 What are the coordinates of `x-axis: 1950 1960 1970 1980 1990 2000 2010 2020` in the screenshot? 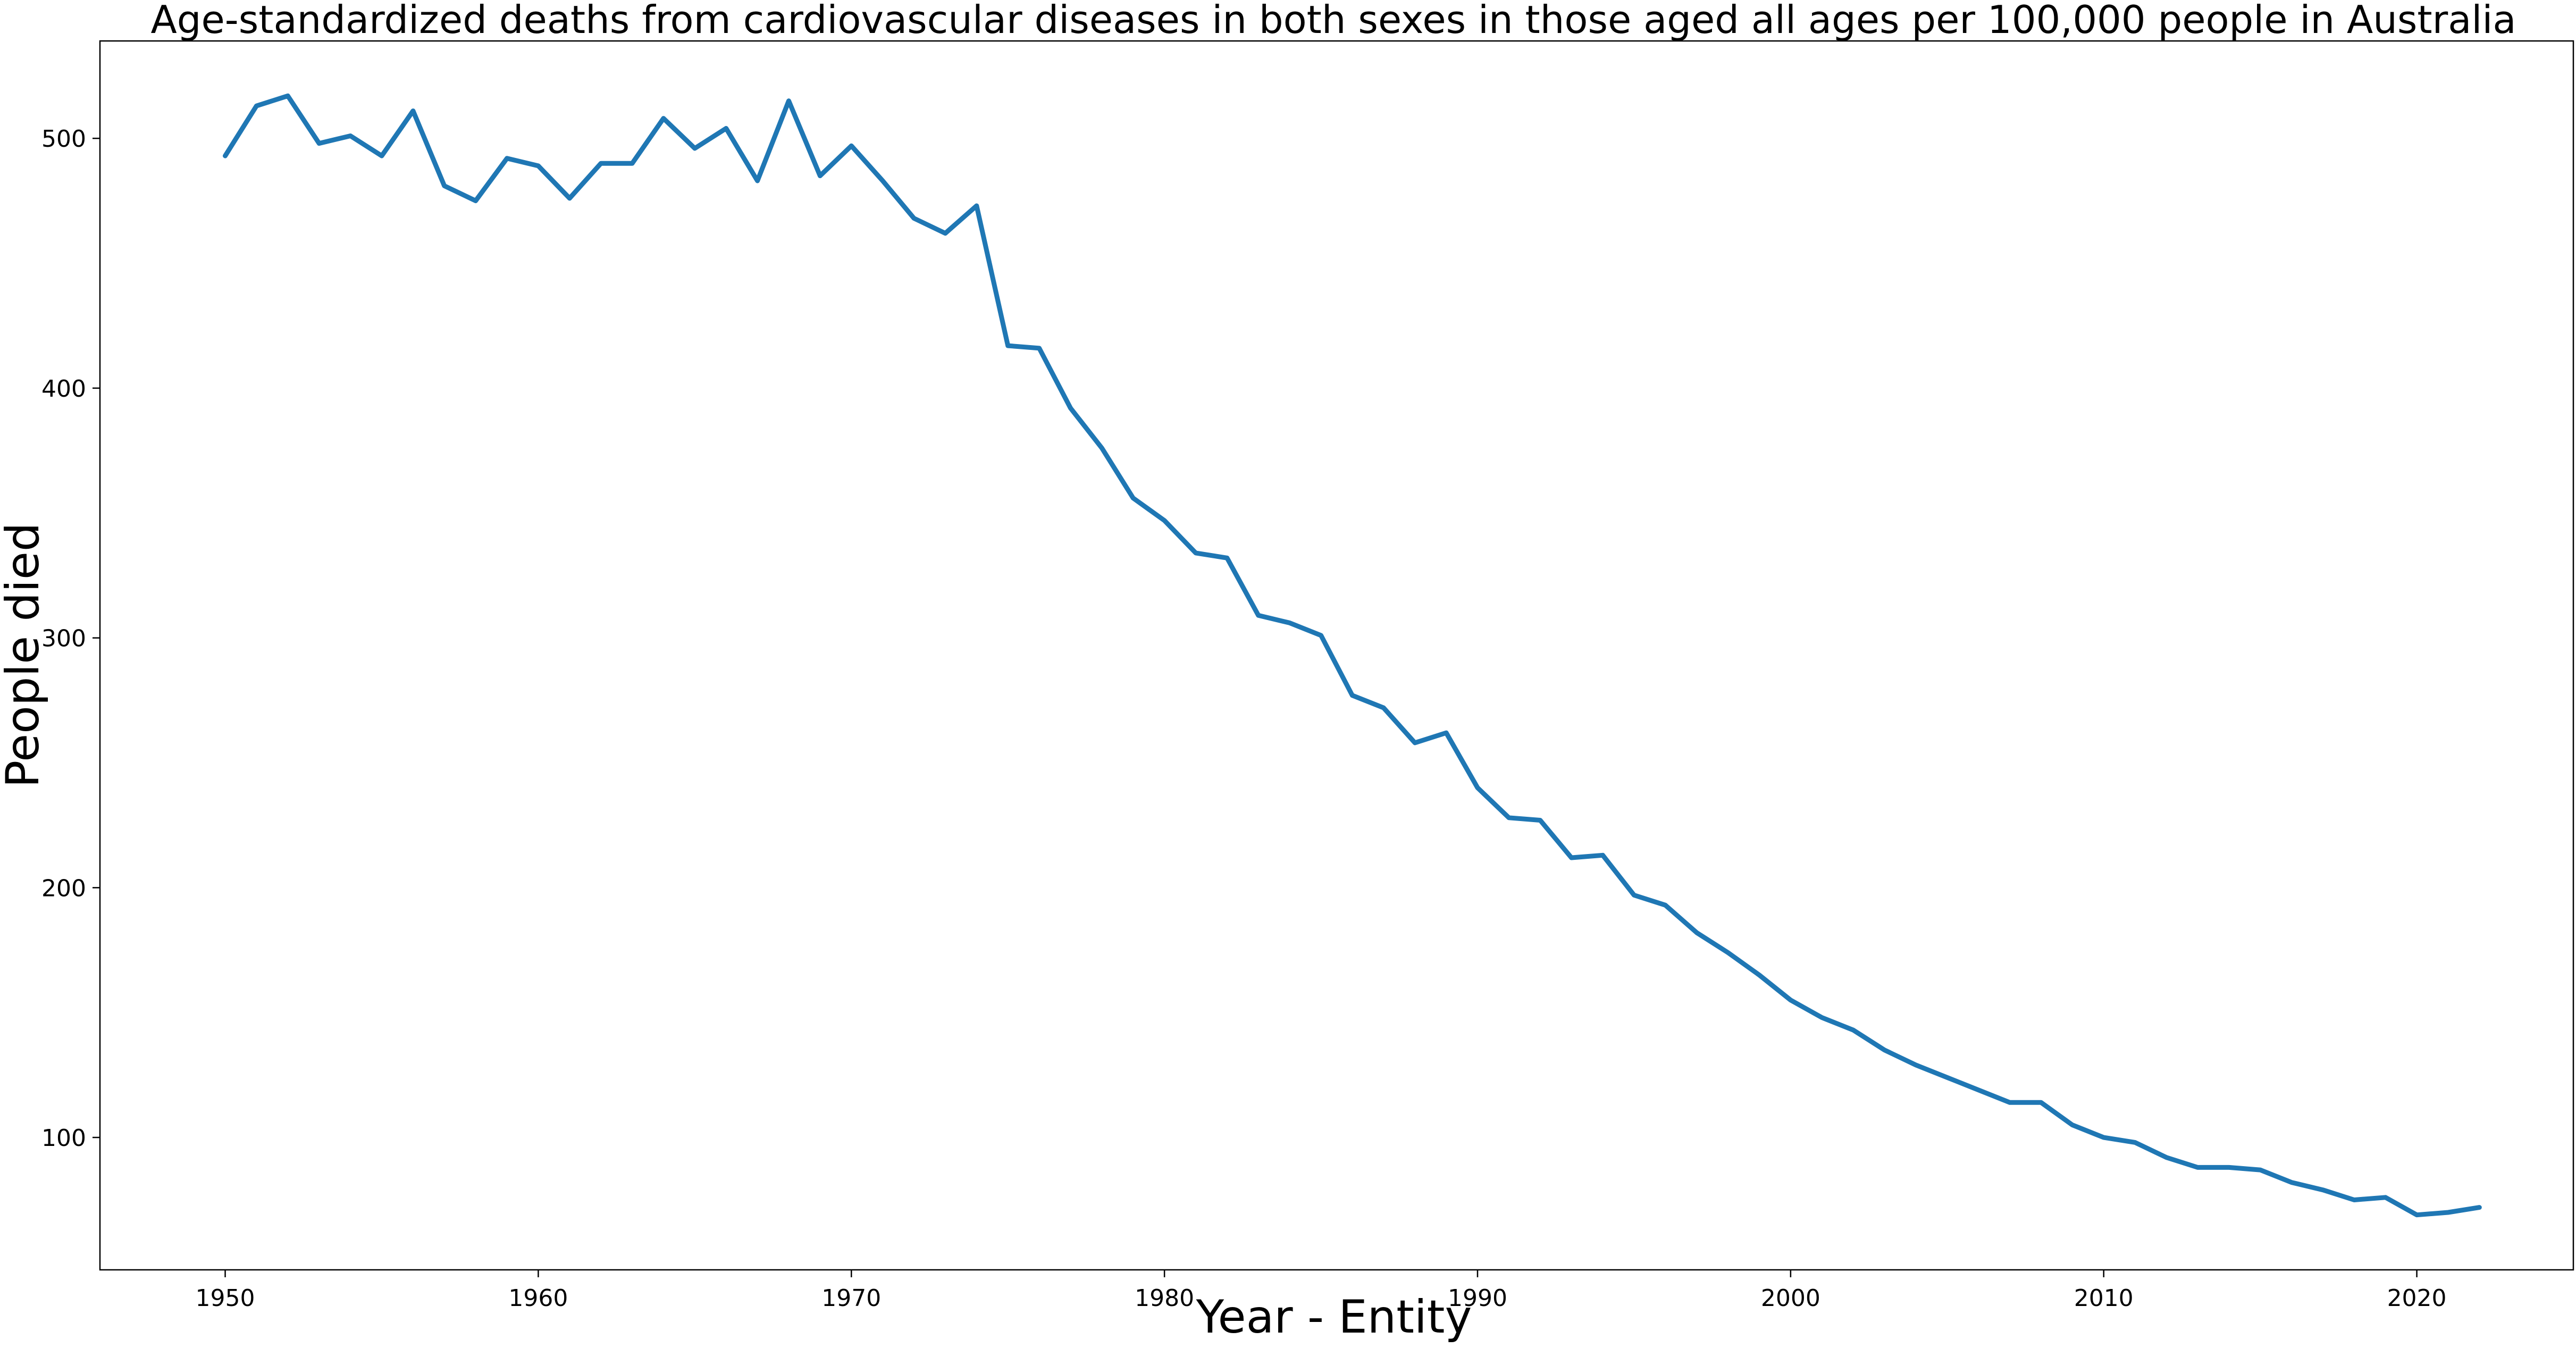 It's located at (1321, 1291).